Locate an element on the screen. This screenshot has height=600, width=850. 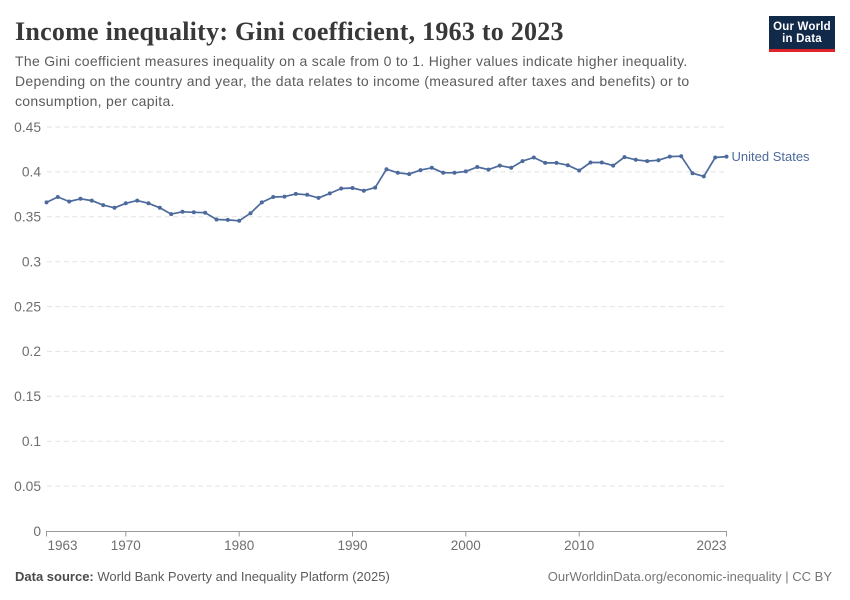
svg-text: 1963 is located at coordinates (63, 545).